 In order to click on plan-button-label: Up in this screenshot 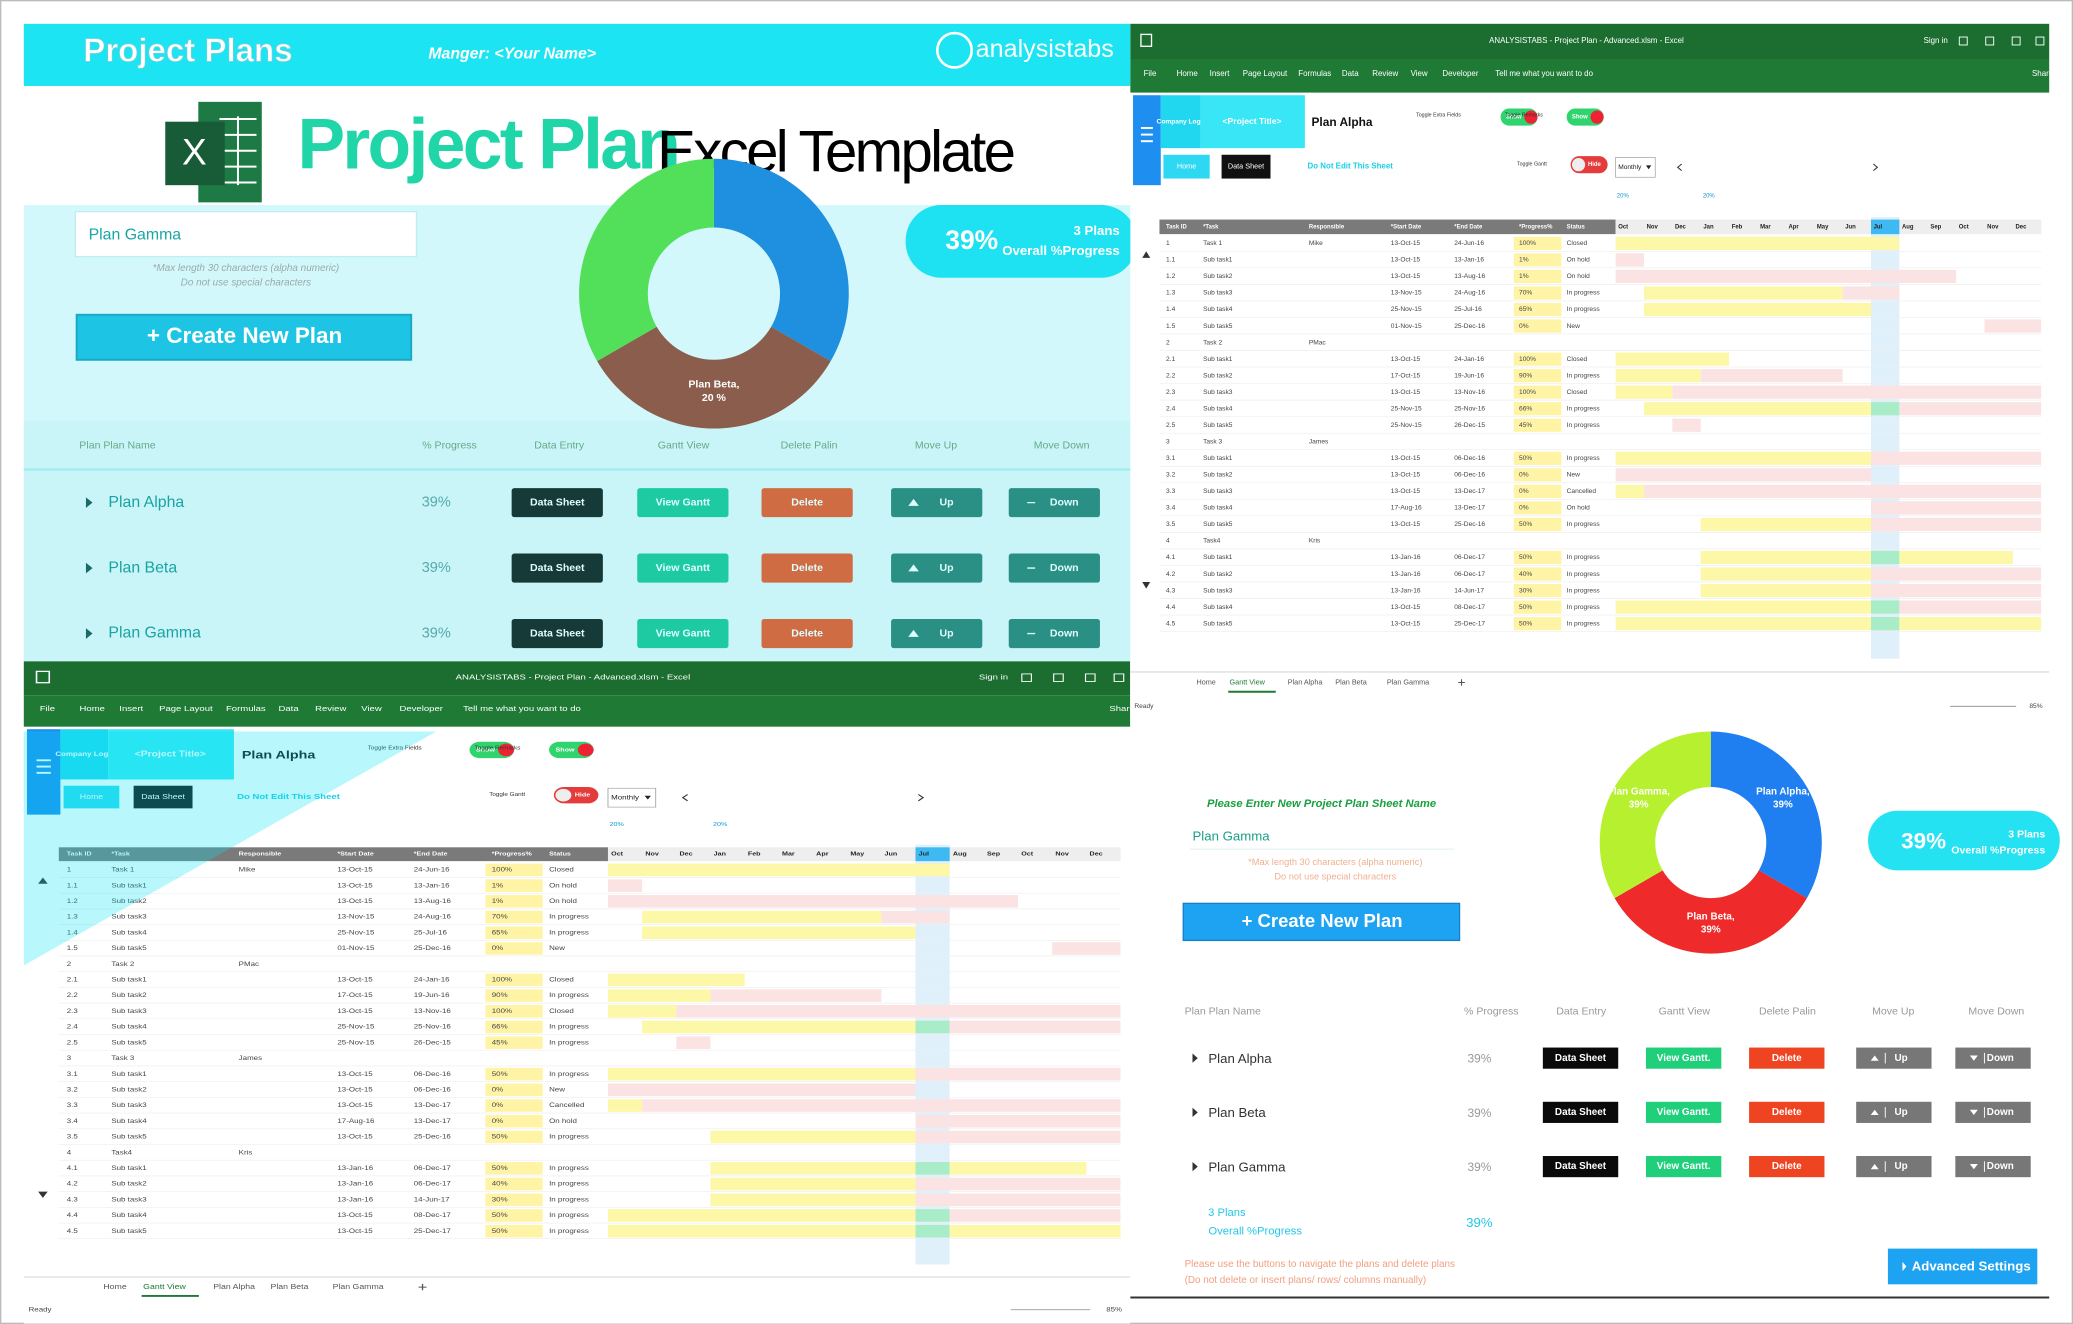, I will do `click(947, 502)`.